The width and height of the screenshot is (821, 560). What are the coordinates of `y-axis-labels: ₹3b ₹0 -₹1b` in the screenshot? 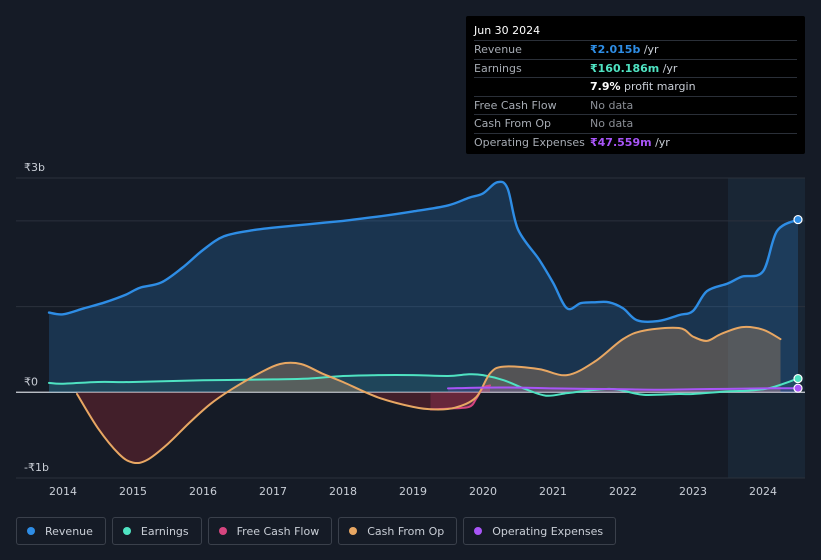 It's located at (36, 317).